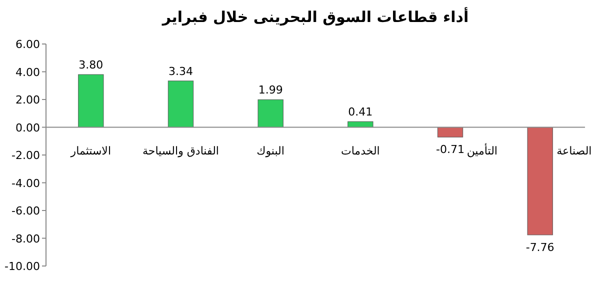 This screenshot has height=282, width=593. Describe the element at coordinates (360, 151) in the screenshot. I see `x-tick-label: الخدمات` at that location.